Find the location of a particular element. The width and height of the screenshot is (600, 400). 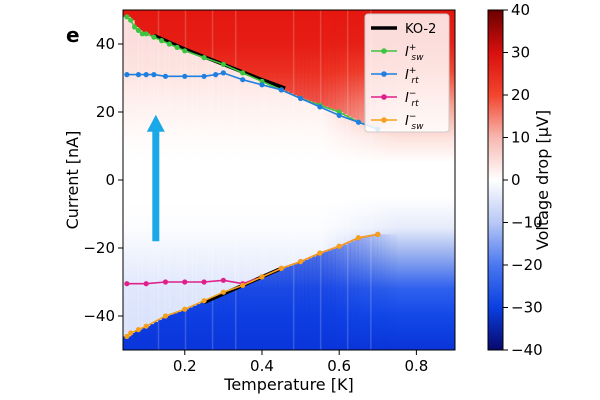

y-axis-label: Current [nA] is located at coordinates (72, 180).